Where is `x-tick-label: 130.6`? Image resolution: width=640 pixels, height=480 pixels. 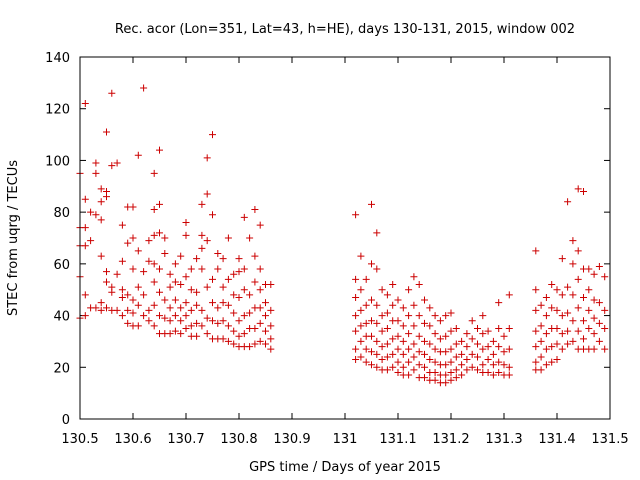
x-tick-label: 130.6 is located at coordinates (132, 439).